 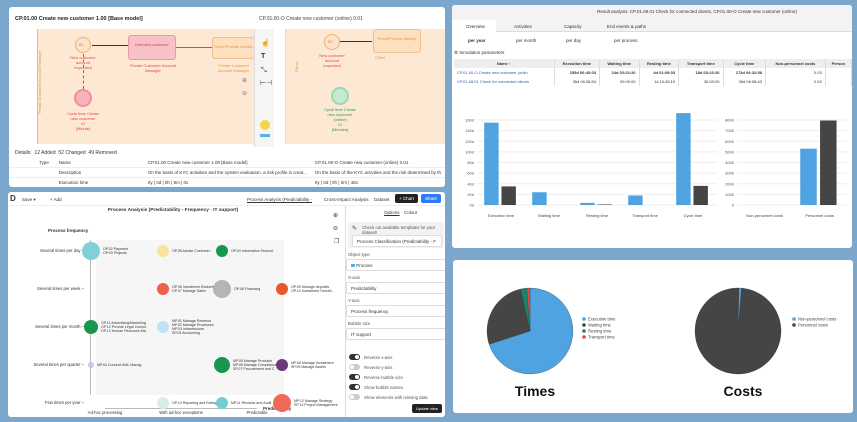 I want to click on simulation-parameters-toggle: ⚙ Simulation parameters, so click(x=479, y=53).